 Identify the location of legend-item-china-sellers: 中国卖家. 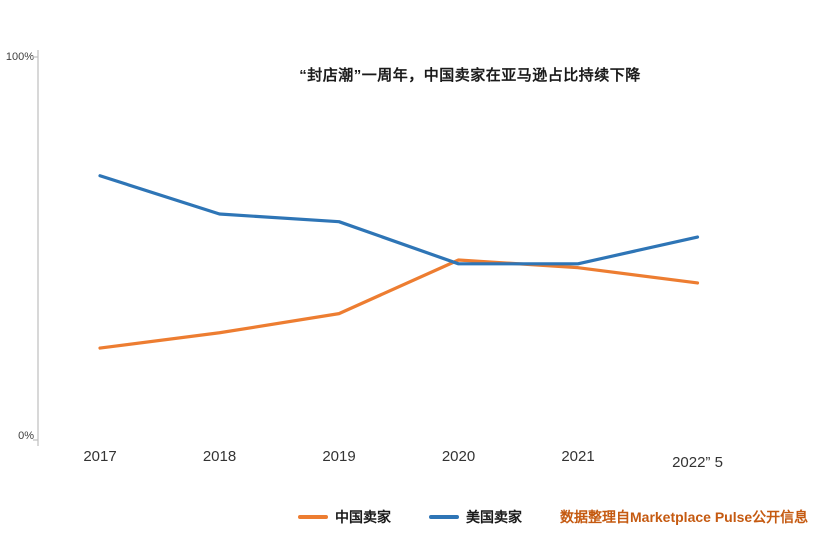
(344, 517).